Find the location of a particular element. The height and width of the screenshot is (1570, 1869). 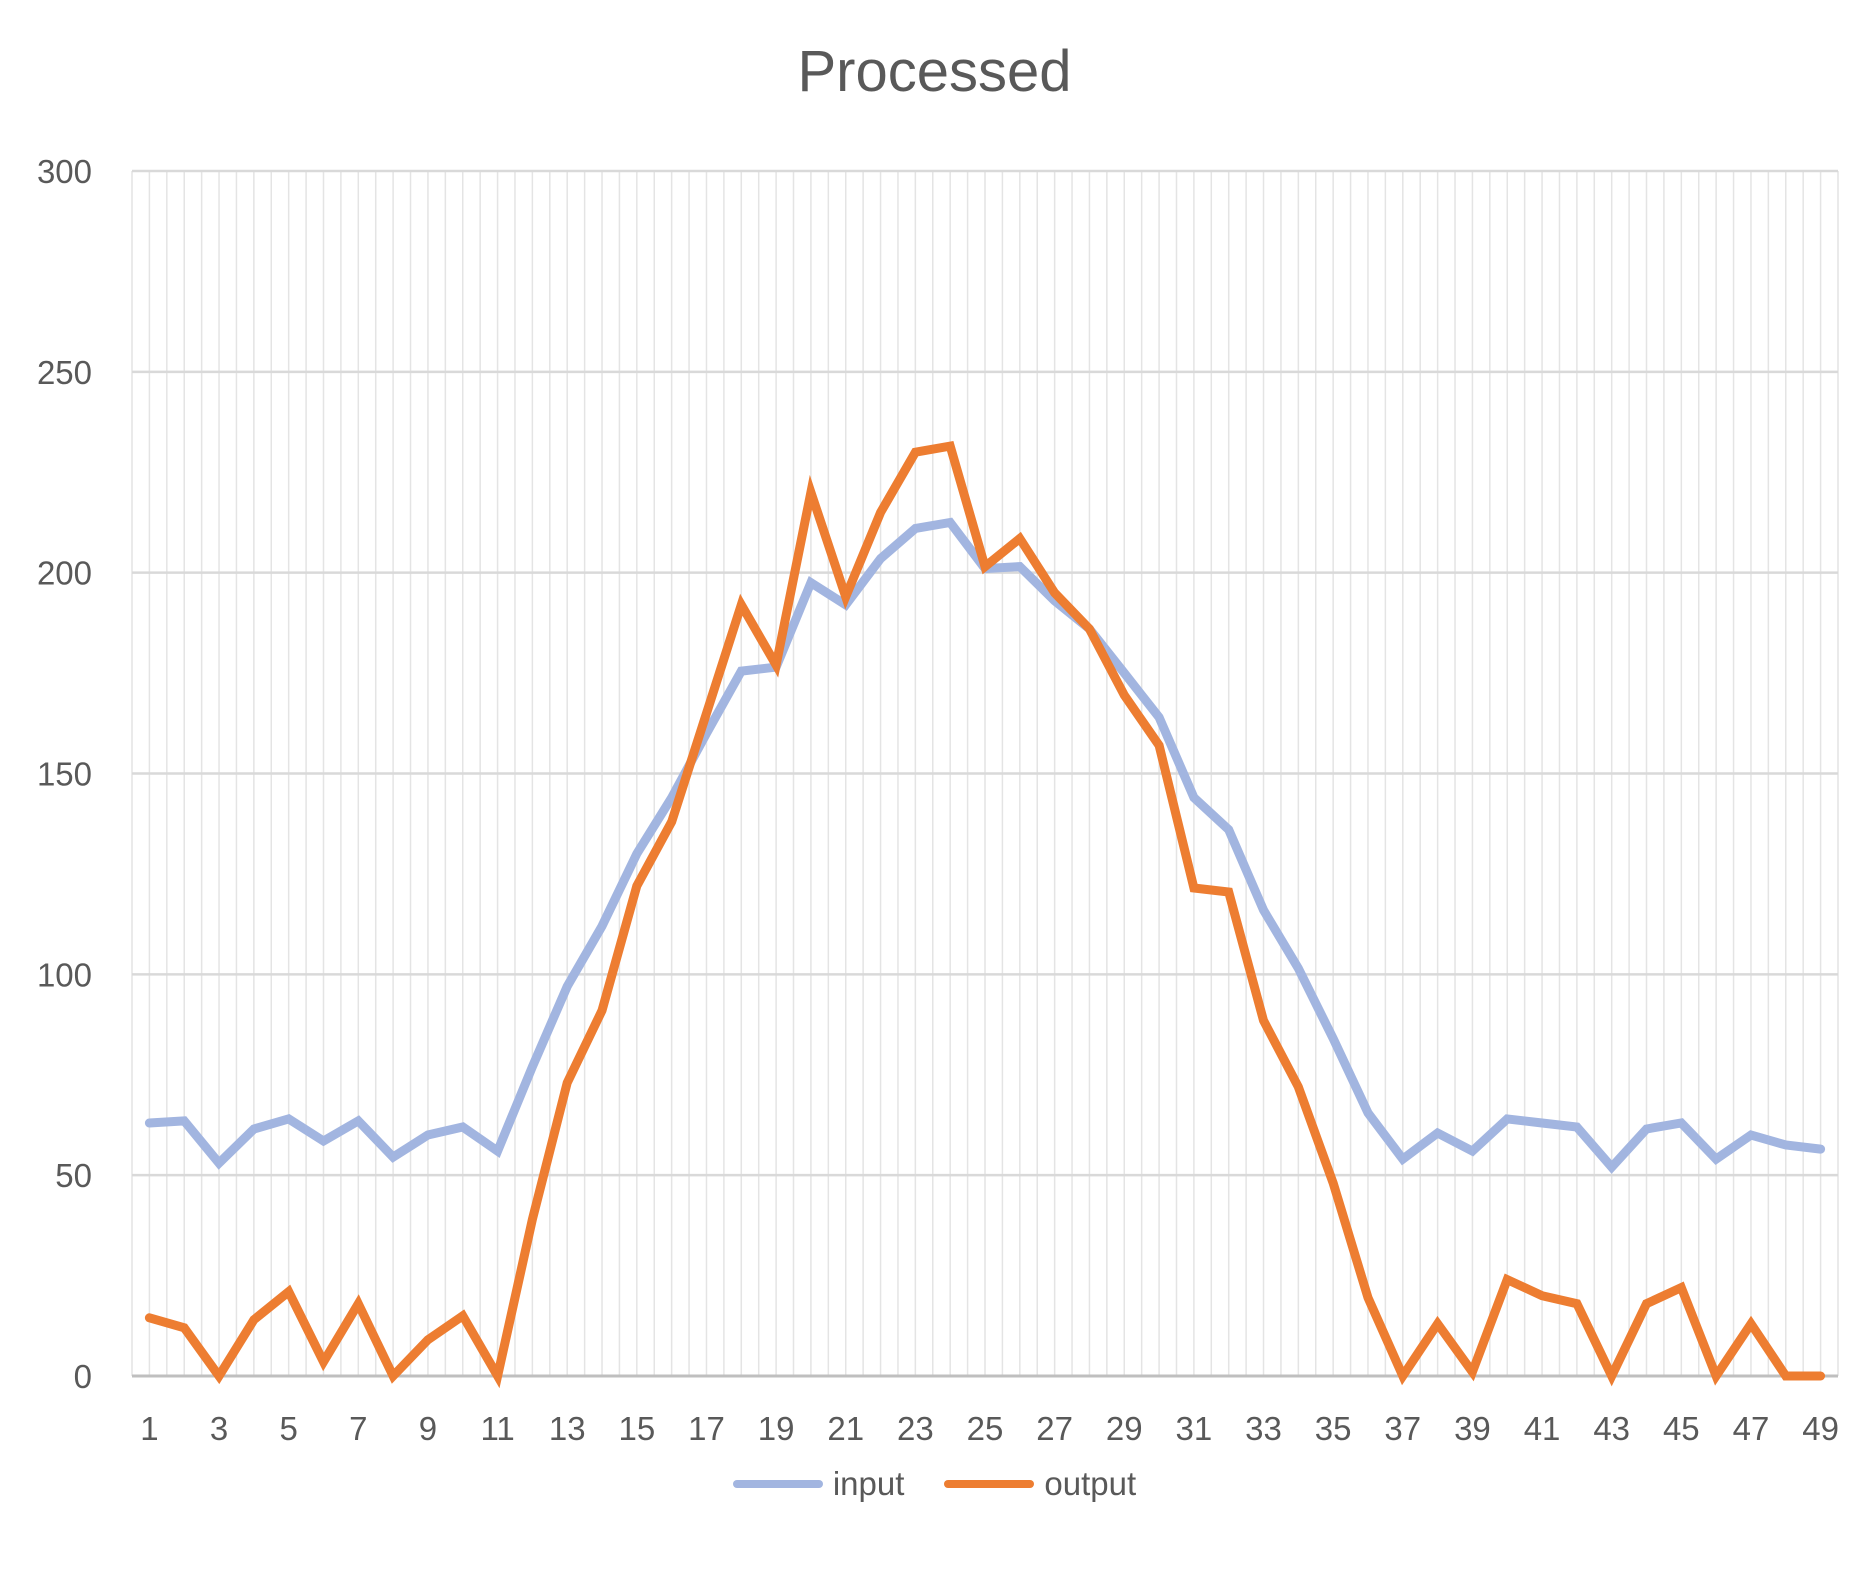

x-tick-label: 5 is located at coordinates (288, 1428).